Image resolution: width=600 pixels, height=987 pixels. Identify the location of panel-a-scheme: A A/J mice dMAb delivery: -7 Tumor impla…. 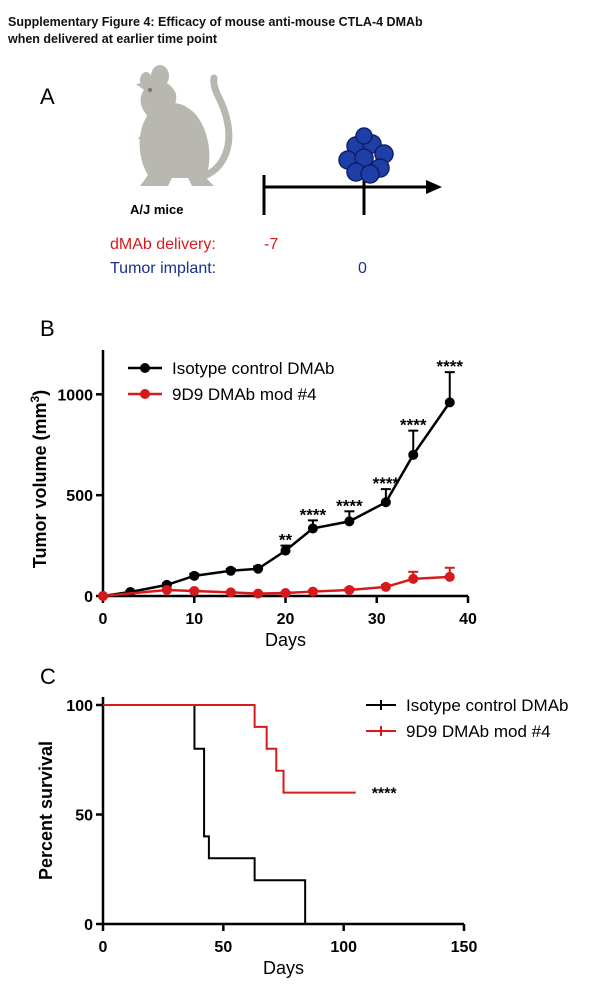
(241, 171).